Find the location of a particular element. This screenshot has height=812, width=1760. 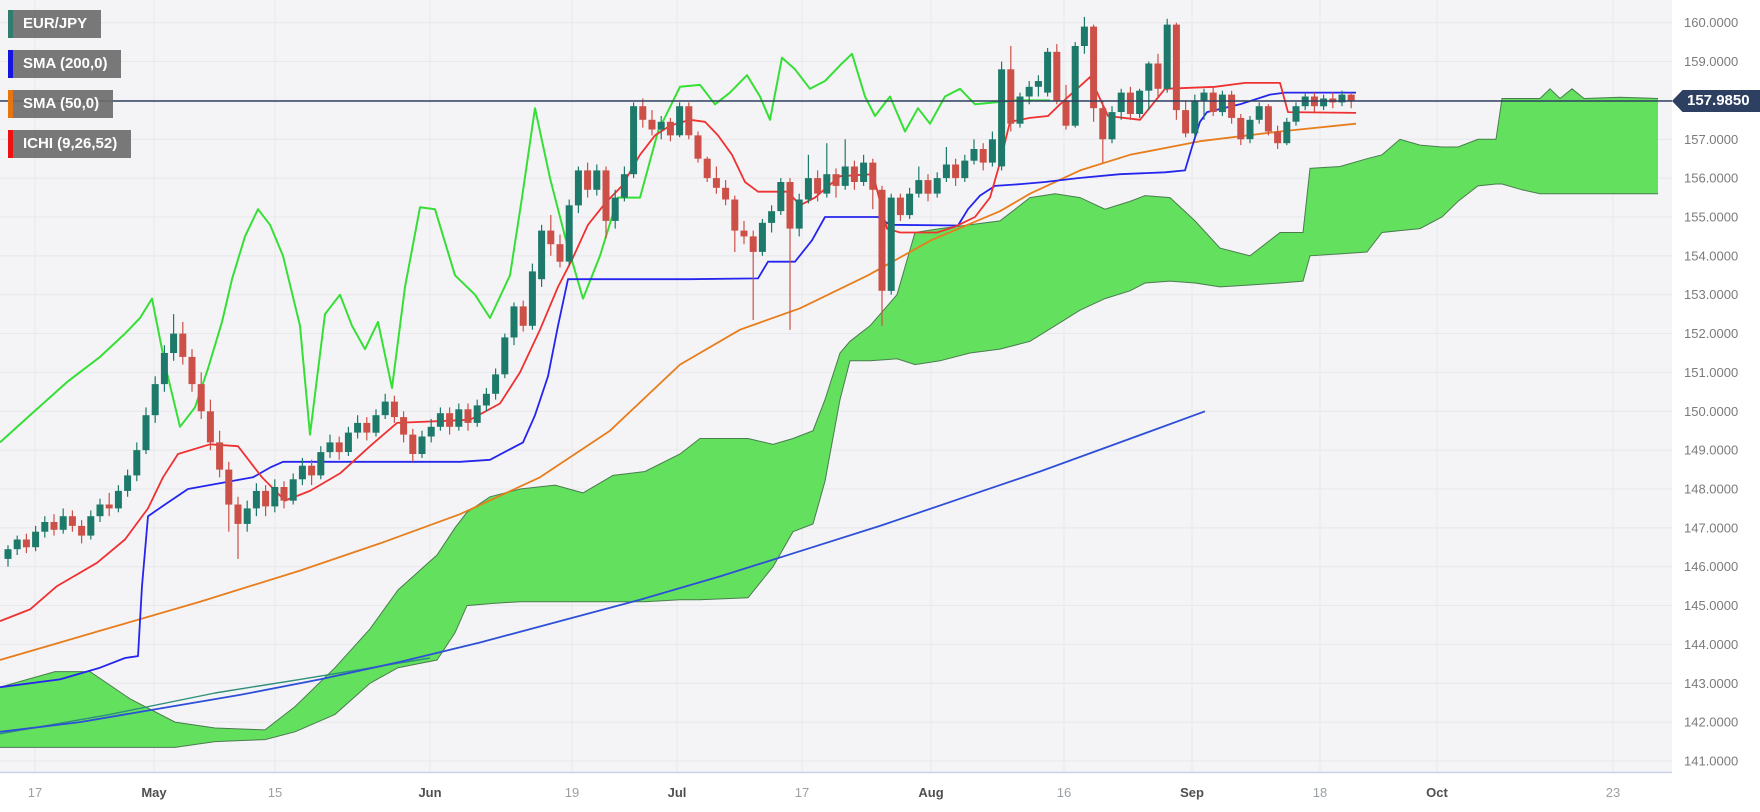

legend-item-eur-jpy: EUR/JPY is located at coordinates (55, 24).